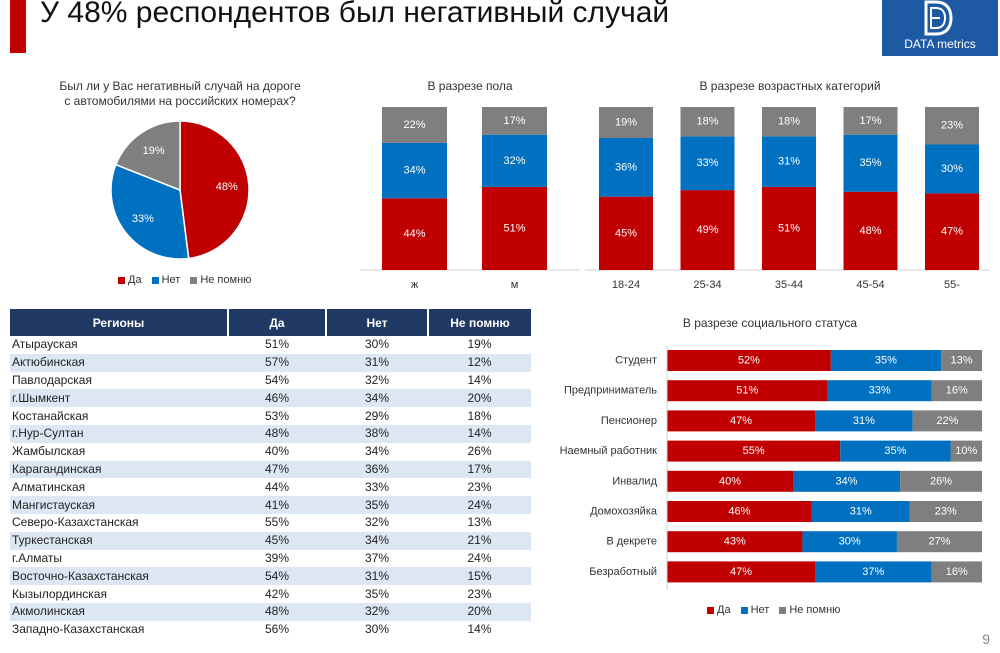 The height and width of the screenshot is (653, 1000). I want to click on social-value-label: 46%, so click(739, 512).